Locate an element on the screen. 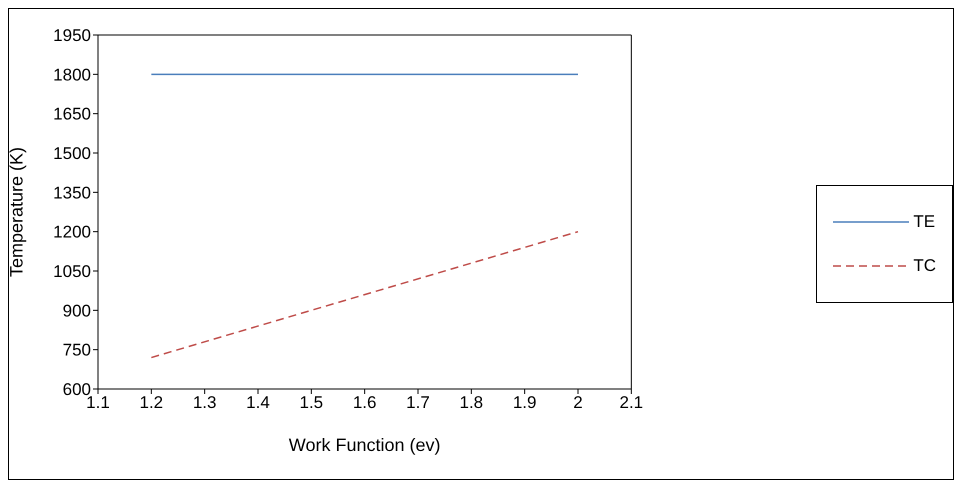 This screenshot has width=962, height=488. y-axis-title: Temperature (K) is located at coordinates (16, 212).